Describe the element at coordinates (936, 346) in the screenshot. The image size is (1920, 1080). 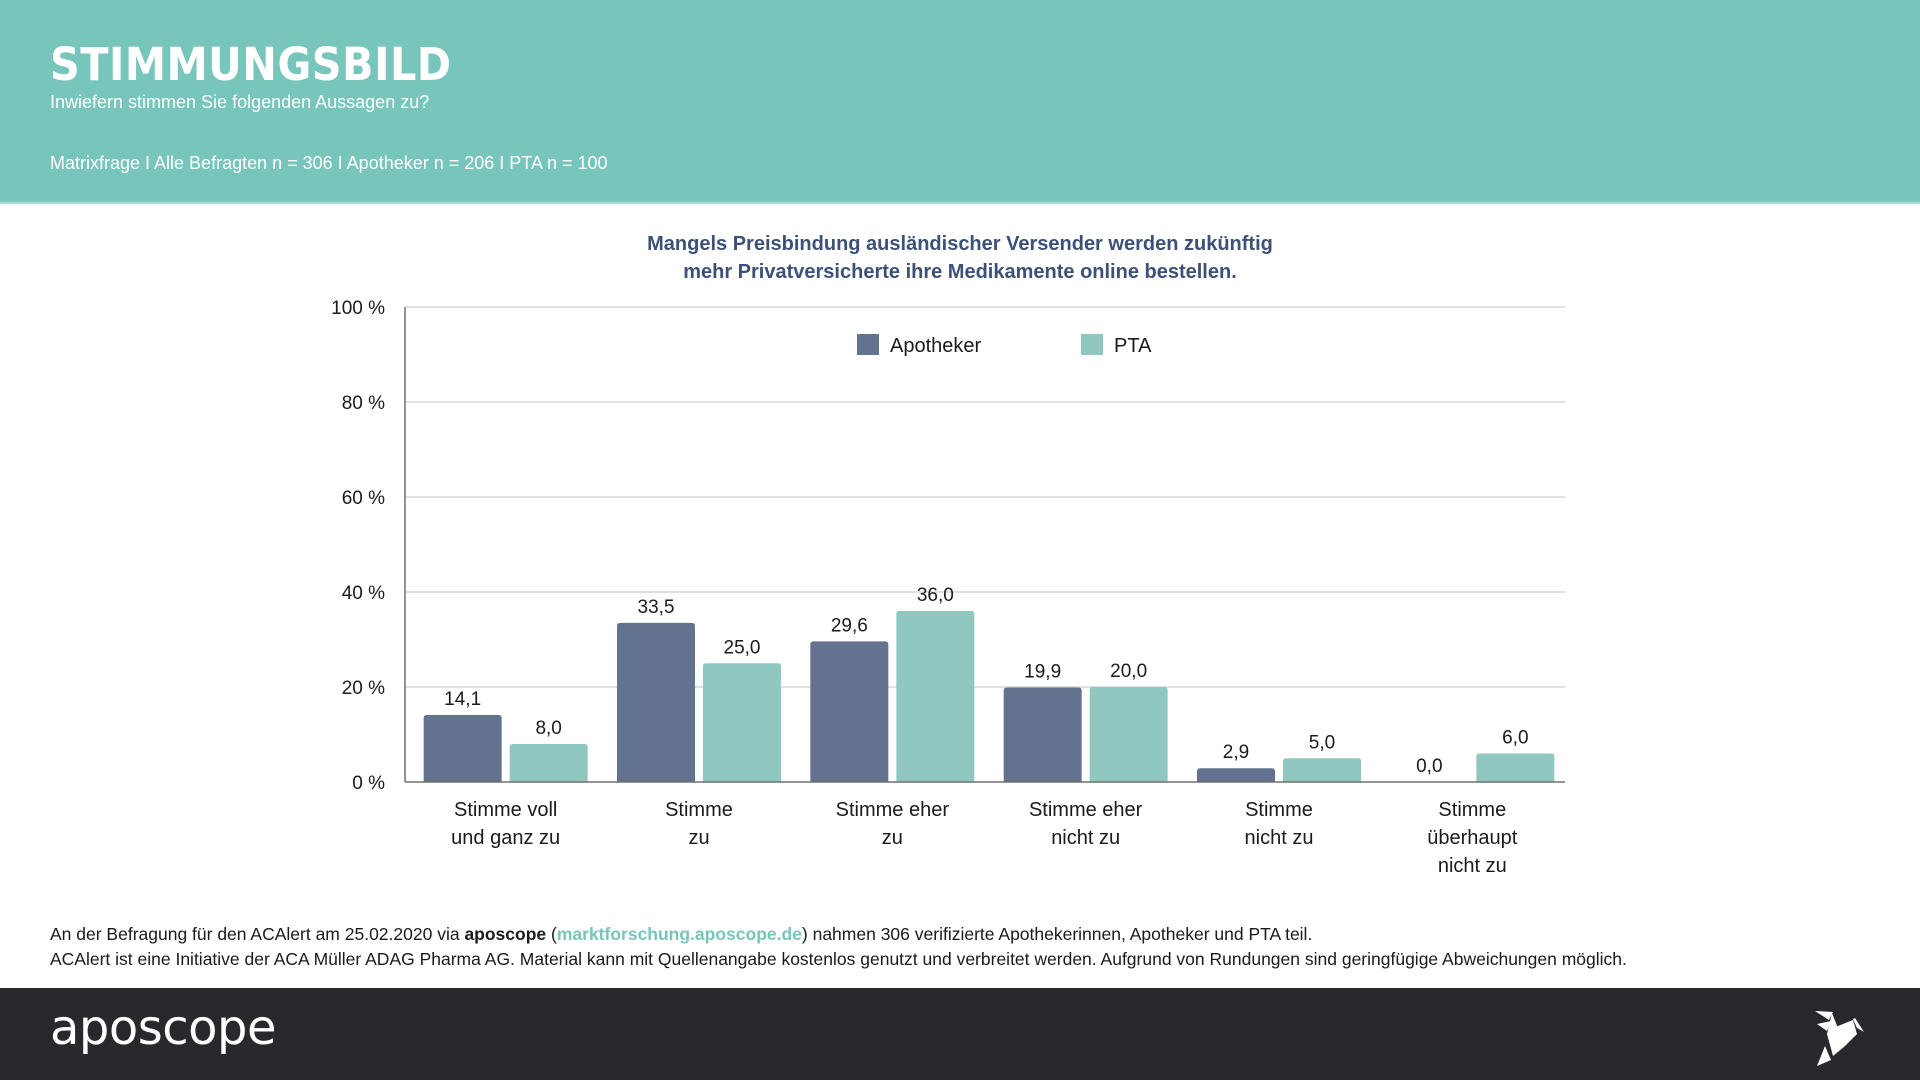
I see `legend-label-apotheker: Apotheker` at that location.